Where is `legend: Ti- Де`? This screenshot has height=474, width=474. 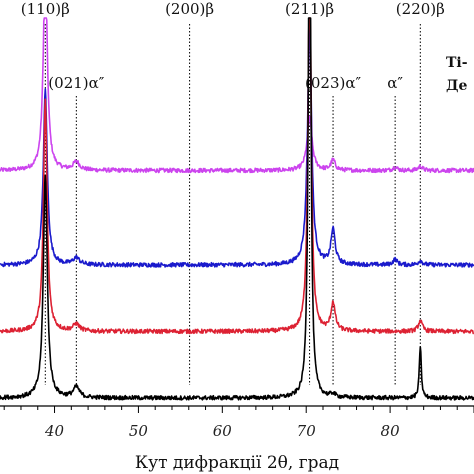 legend: Ti- Де is located at coordinates (457, 74).